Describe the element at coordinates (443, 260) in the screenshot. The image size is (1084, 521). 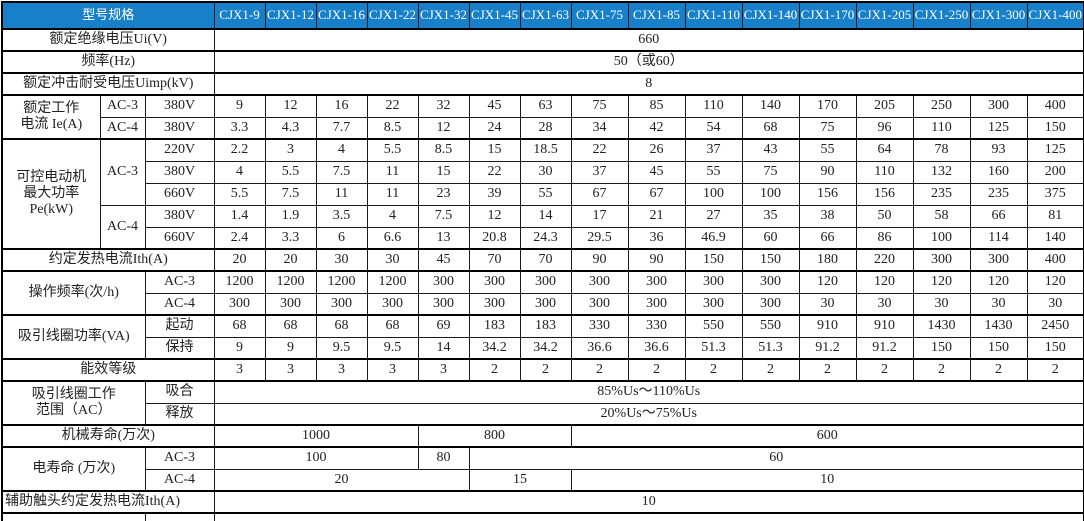
I see `value-cell: 45` at that location.